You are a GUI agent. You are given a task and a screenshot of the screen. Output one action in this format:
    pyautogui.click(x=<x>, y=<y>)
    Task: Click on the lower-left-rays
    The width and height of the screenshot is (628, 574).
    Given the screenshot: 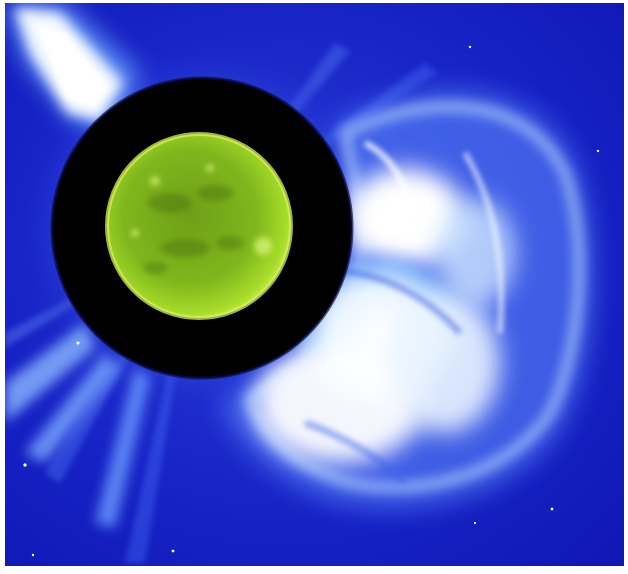 What is the action you would take?
    pyautogui.click(x=77, y=425)
    